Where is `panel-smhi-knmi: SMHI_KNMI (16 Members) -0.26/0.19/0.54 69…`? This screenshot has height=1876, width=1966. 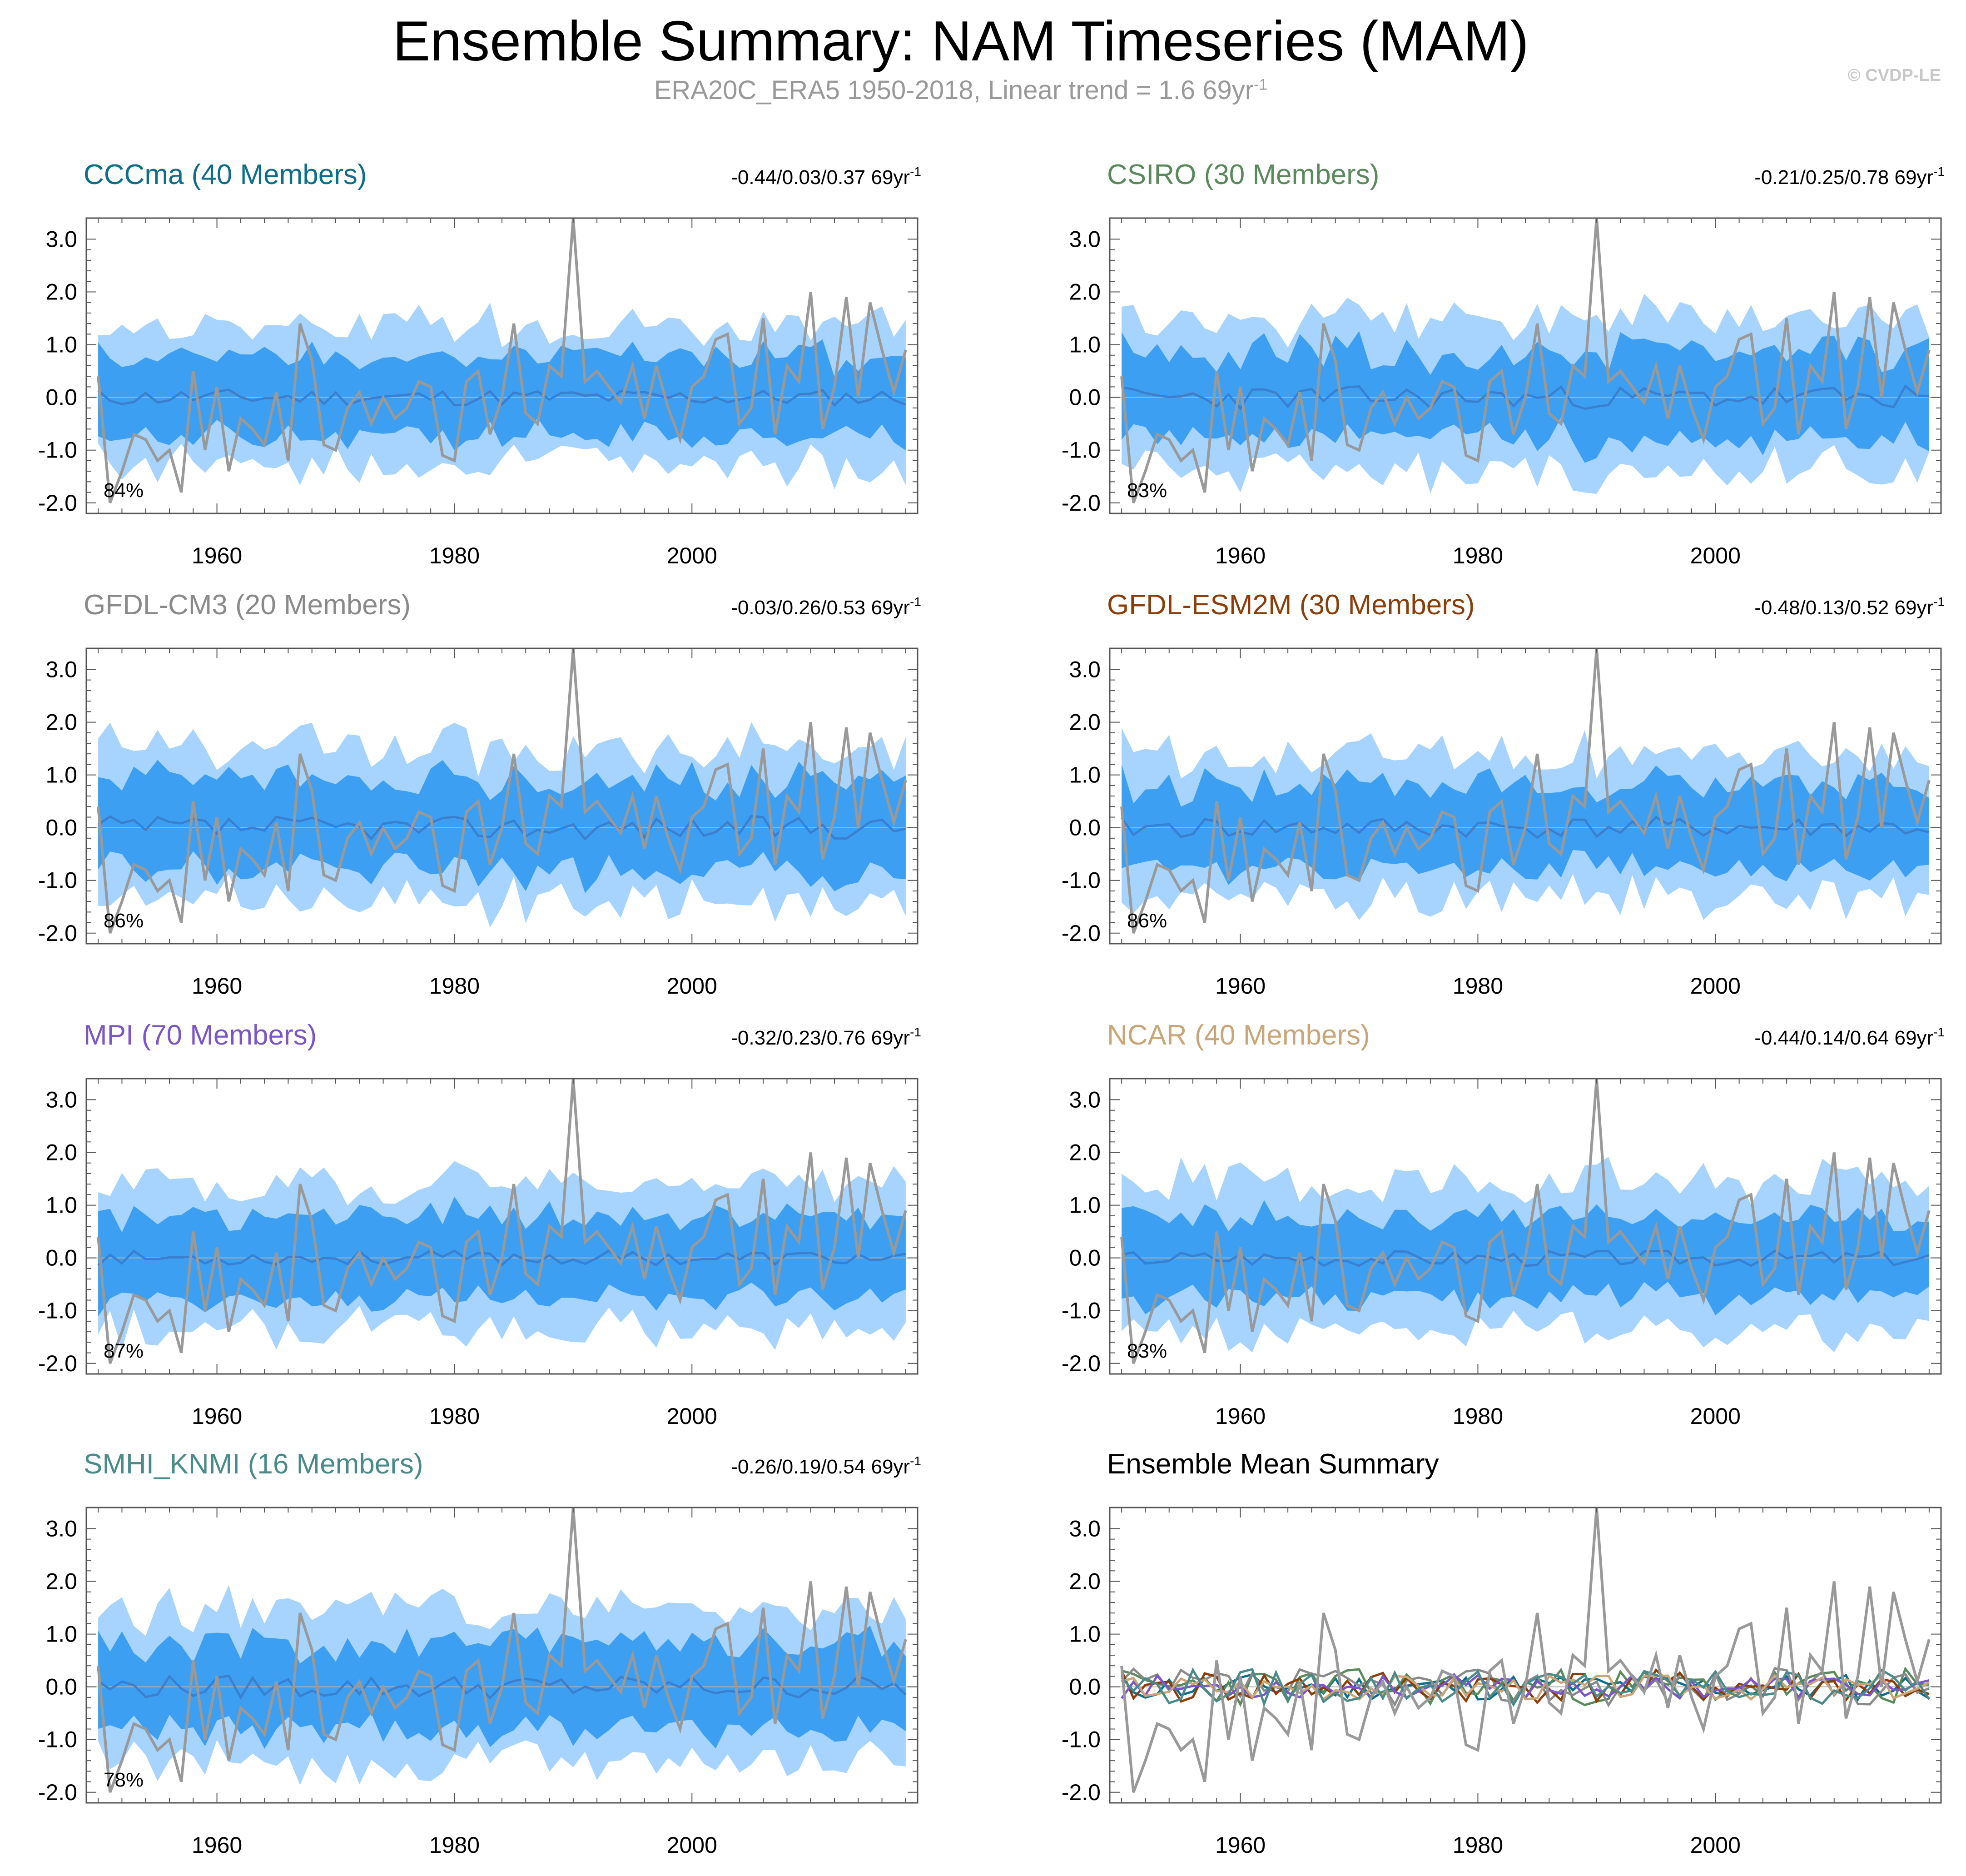 panel-smhi-knmi: SMHI_KNMI (16 Members) -0.26/0.19/0.54 69… is located at coordinates (479, 1653).